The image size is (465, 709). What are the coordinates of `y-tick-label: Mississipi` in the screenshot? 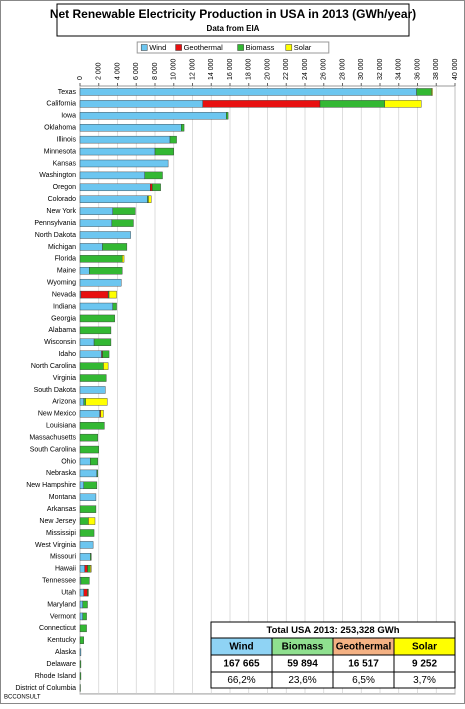 It's located at (61, 533).